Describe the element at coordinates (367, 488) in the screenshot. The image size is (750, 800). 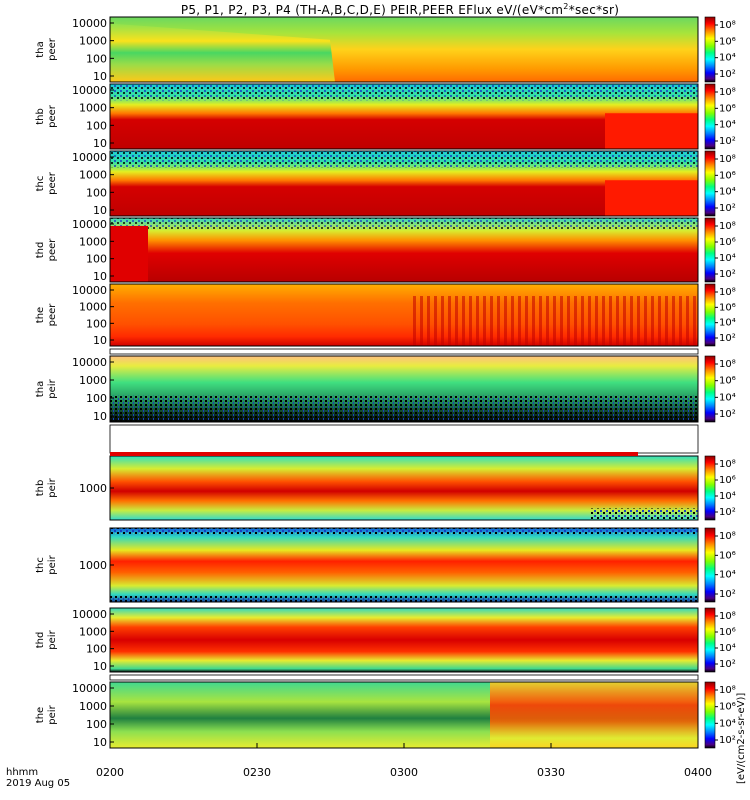
I see `panel-thb-peir: 1000 thb peir` at that location.